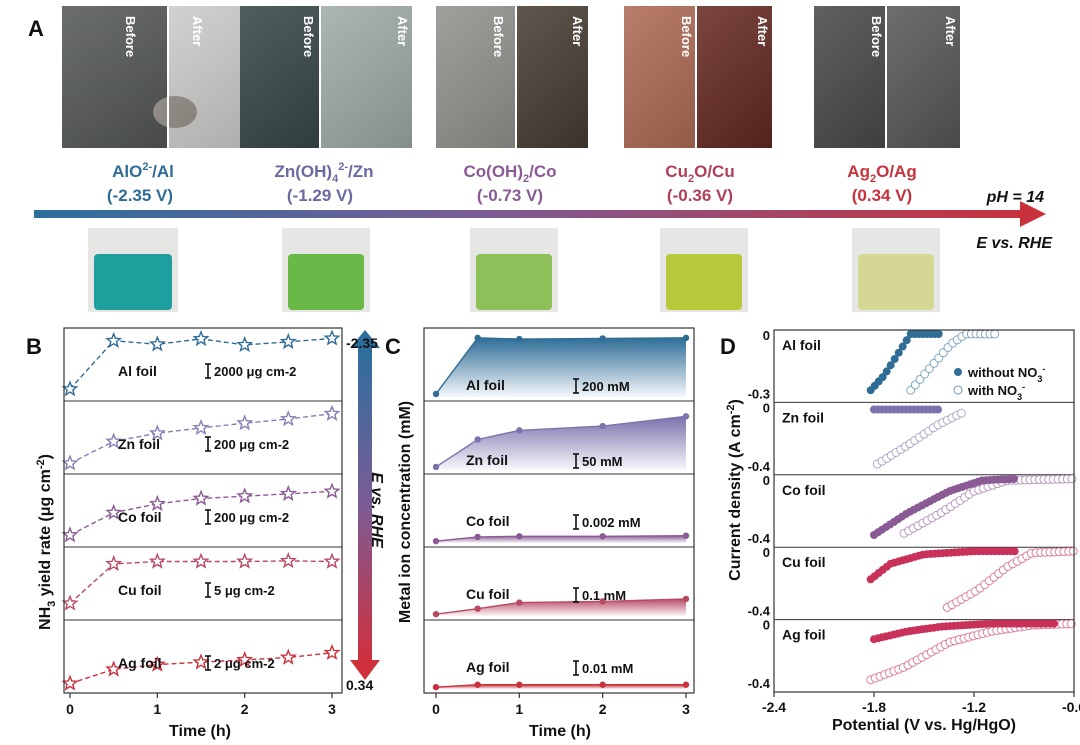 Image resolution: width=1080 pixels, height=745 pixels. Describe the element at coordinates (698, 77) in the screenshot. I see `photo-cu: Before After` at that location.